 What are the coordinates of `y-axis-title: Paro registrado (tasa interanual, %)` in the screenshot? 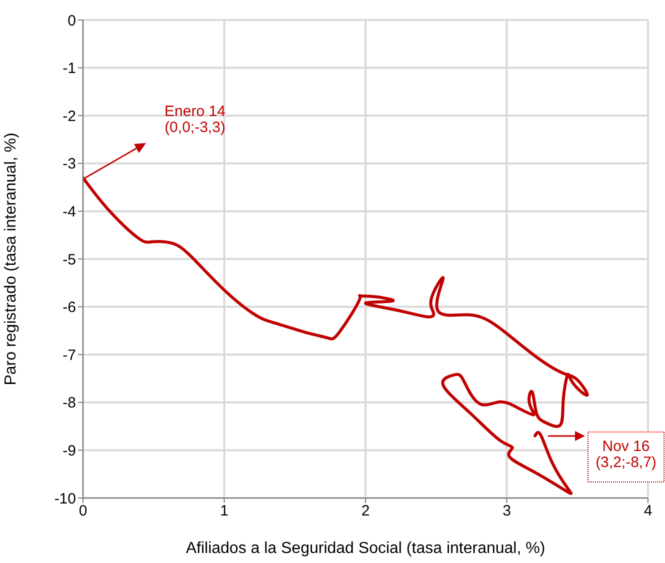 It's located at (11, 259).